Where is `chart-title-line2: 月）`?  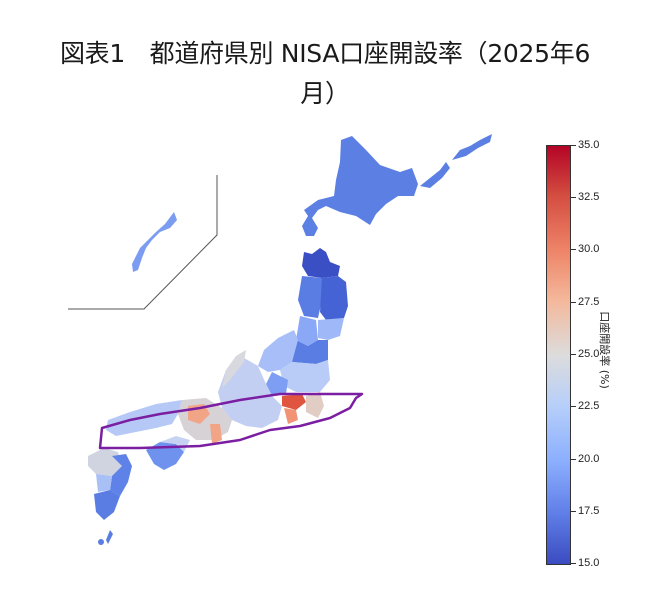 chart-title-line2: 月） is located at coordinates (325, 93).